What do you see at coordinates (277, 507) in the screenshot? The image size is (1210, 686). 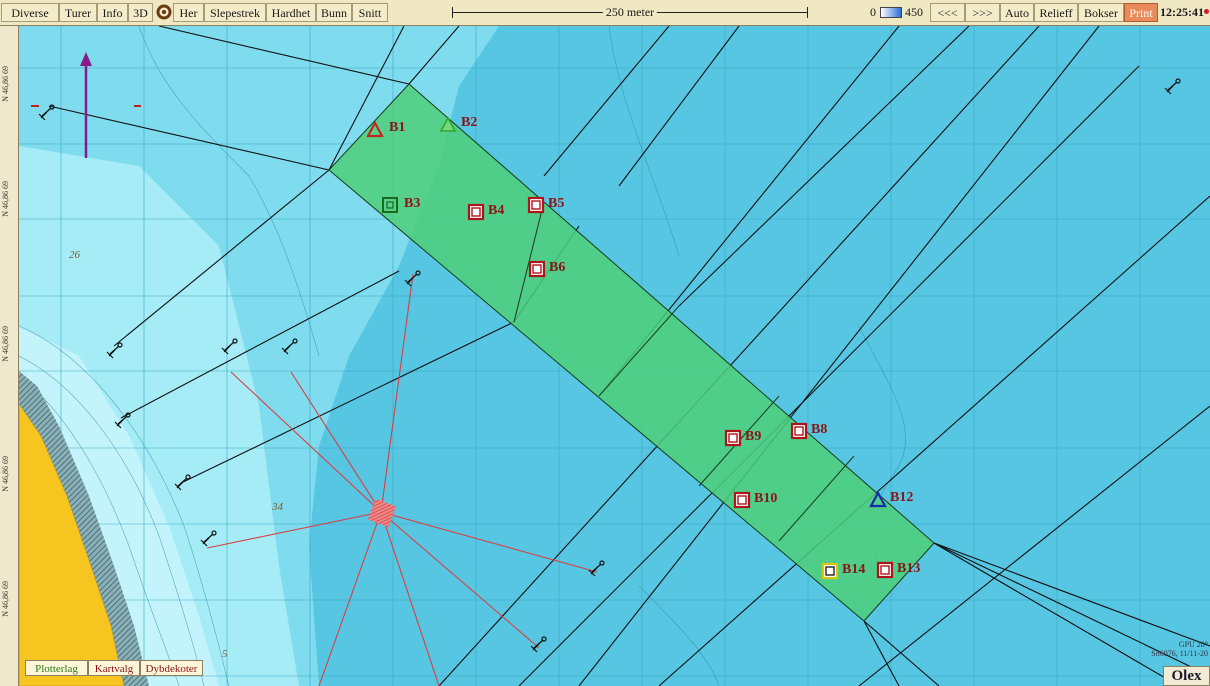 I see `depth-number: 34` at bounding box center [277, 507].